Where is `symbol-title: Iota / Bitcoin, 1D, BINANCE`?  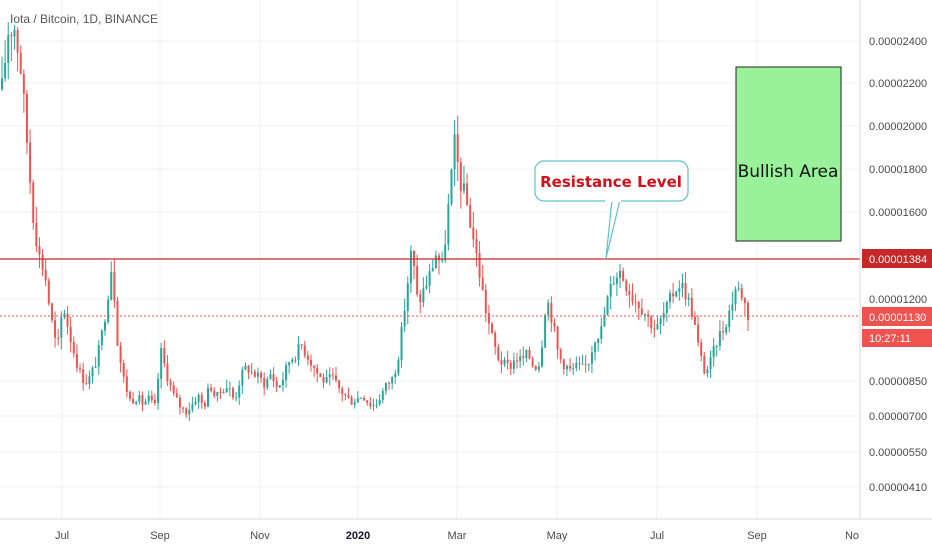
symbol-title: Iota / Bitcoin, 1D, BINANCE is located at coordinates (84, 19).